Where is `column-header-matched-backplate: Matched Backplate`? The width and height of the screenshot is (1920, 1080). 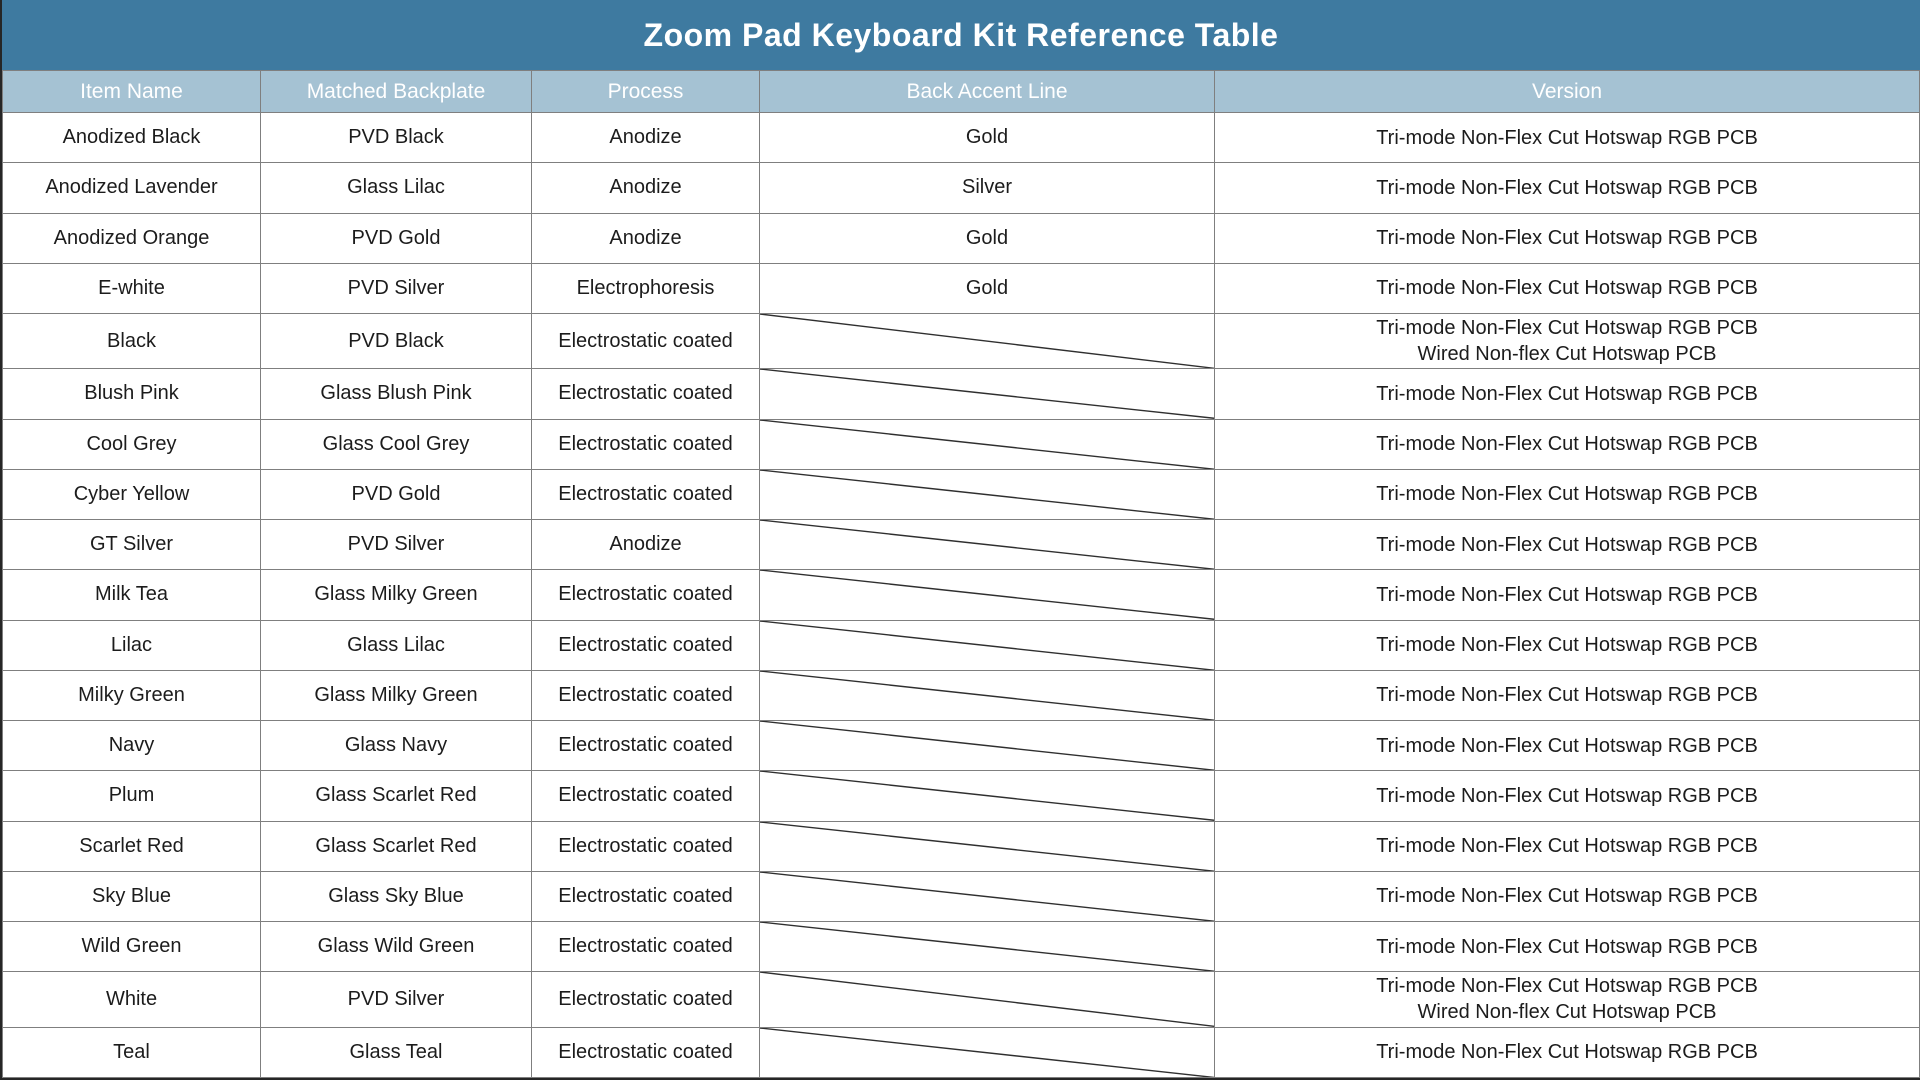
column-header-matched-backplate: Matched Backplate is located at coordinates (396, 91).